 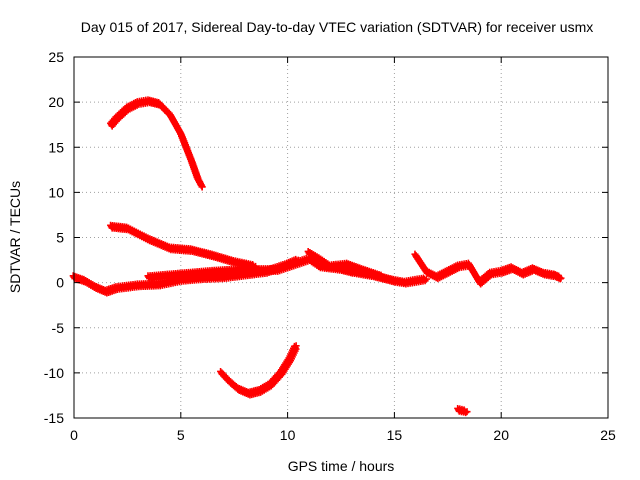 I want to click on series-arc-negative, so click(x=258, y=370).